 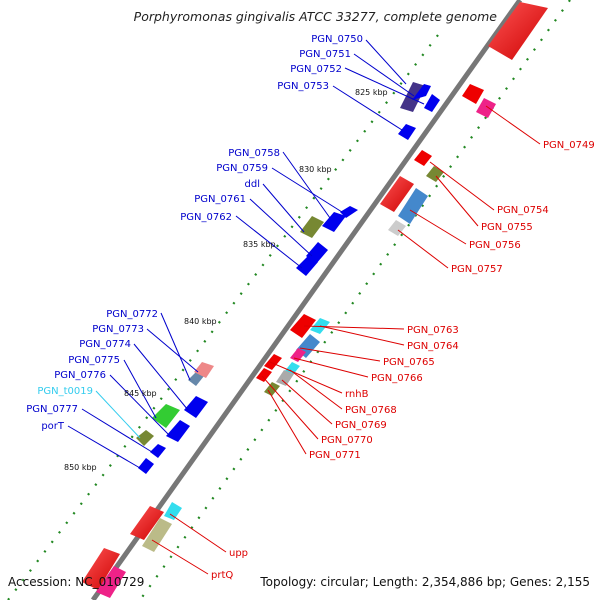 I want to click on gene-upp, so click(x=147, y=523).